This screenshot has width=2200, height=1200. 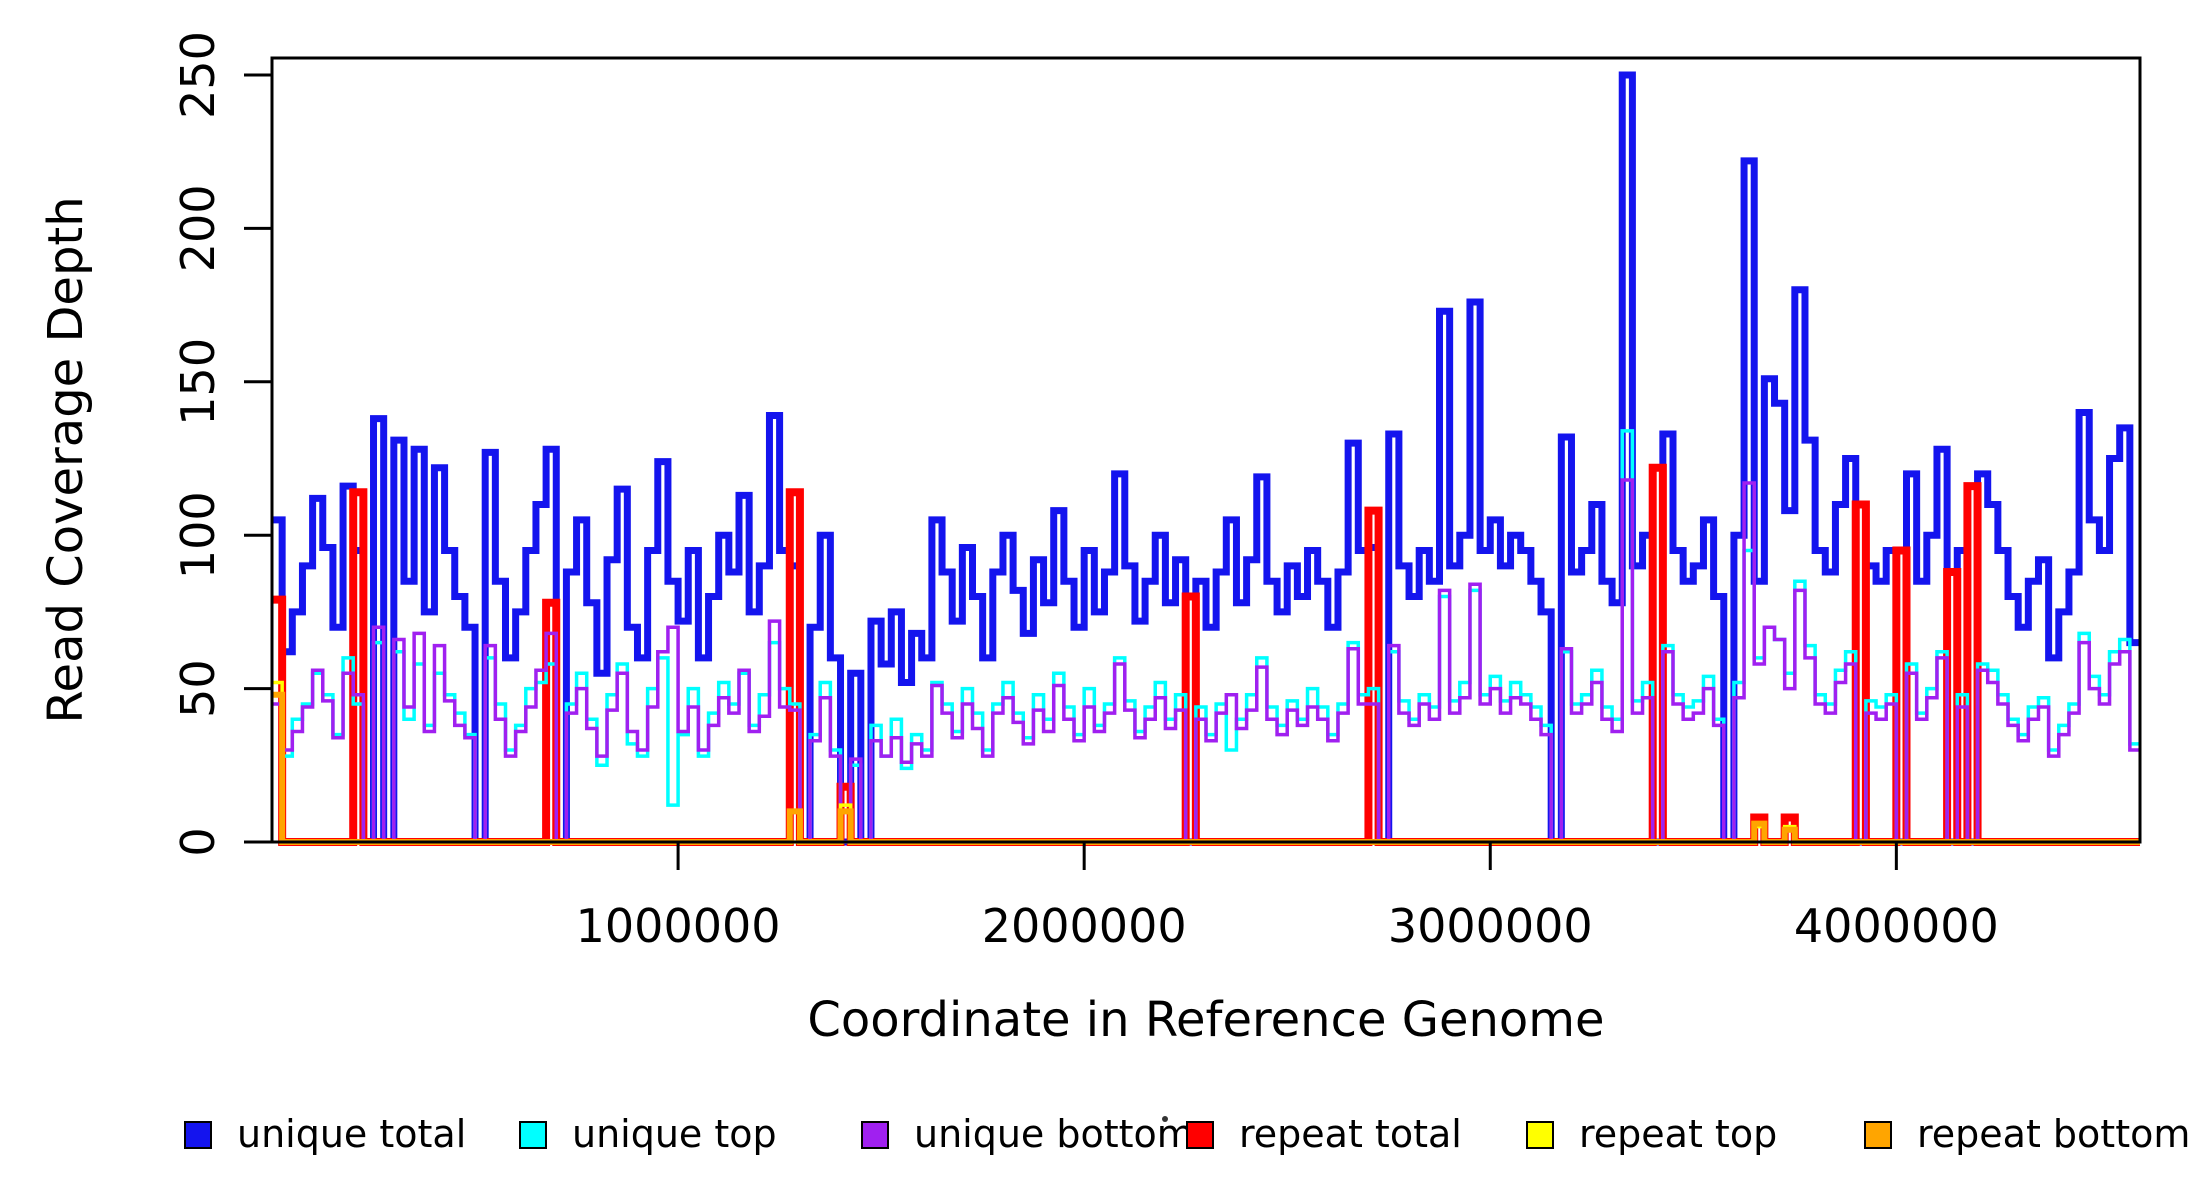 I want to click on legend-swatch-unique-bottom-icon, so click(x=875, y=1135).